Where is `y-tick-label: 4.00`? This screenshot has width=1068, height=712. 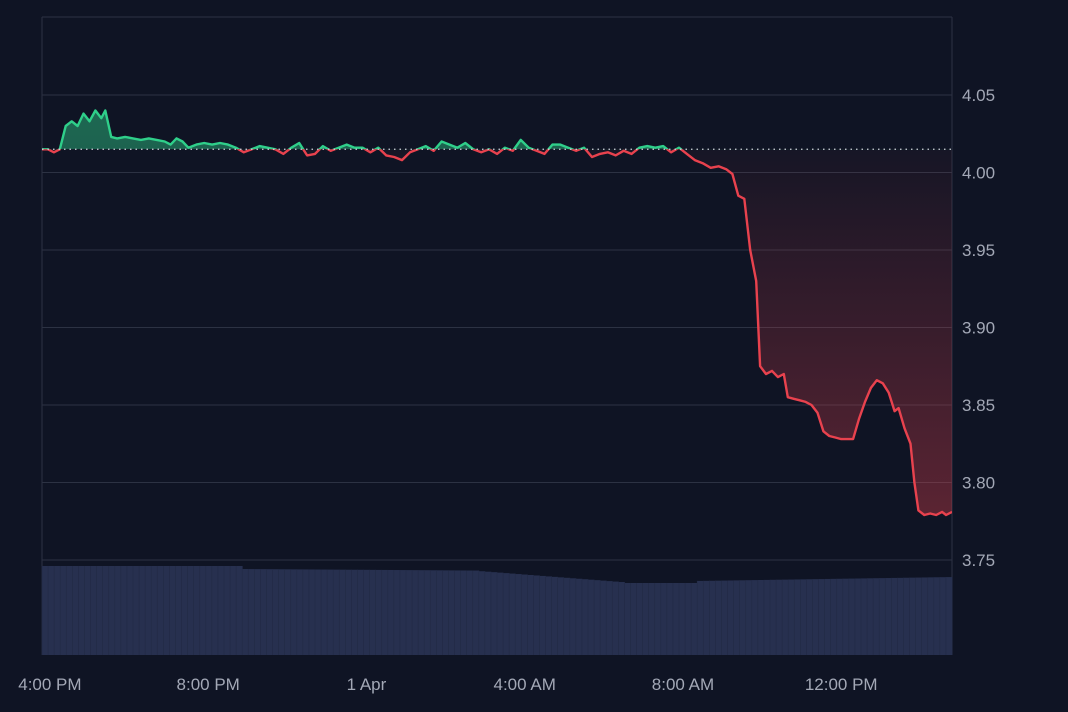
y-tick-label: 4.00 is located at coordinates (978, 173).